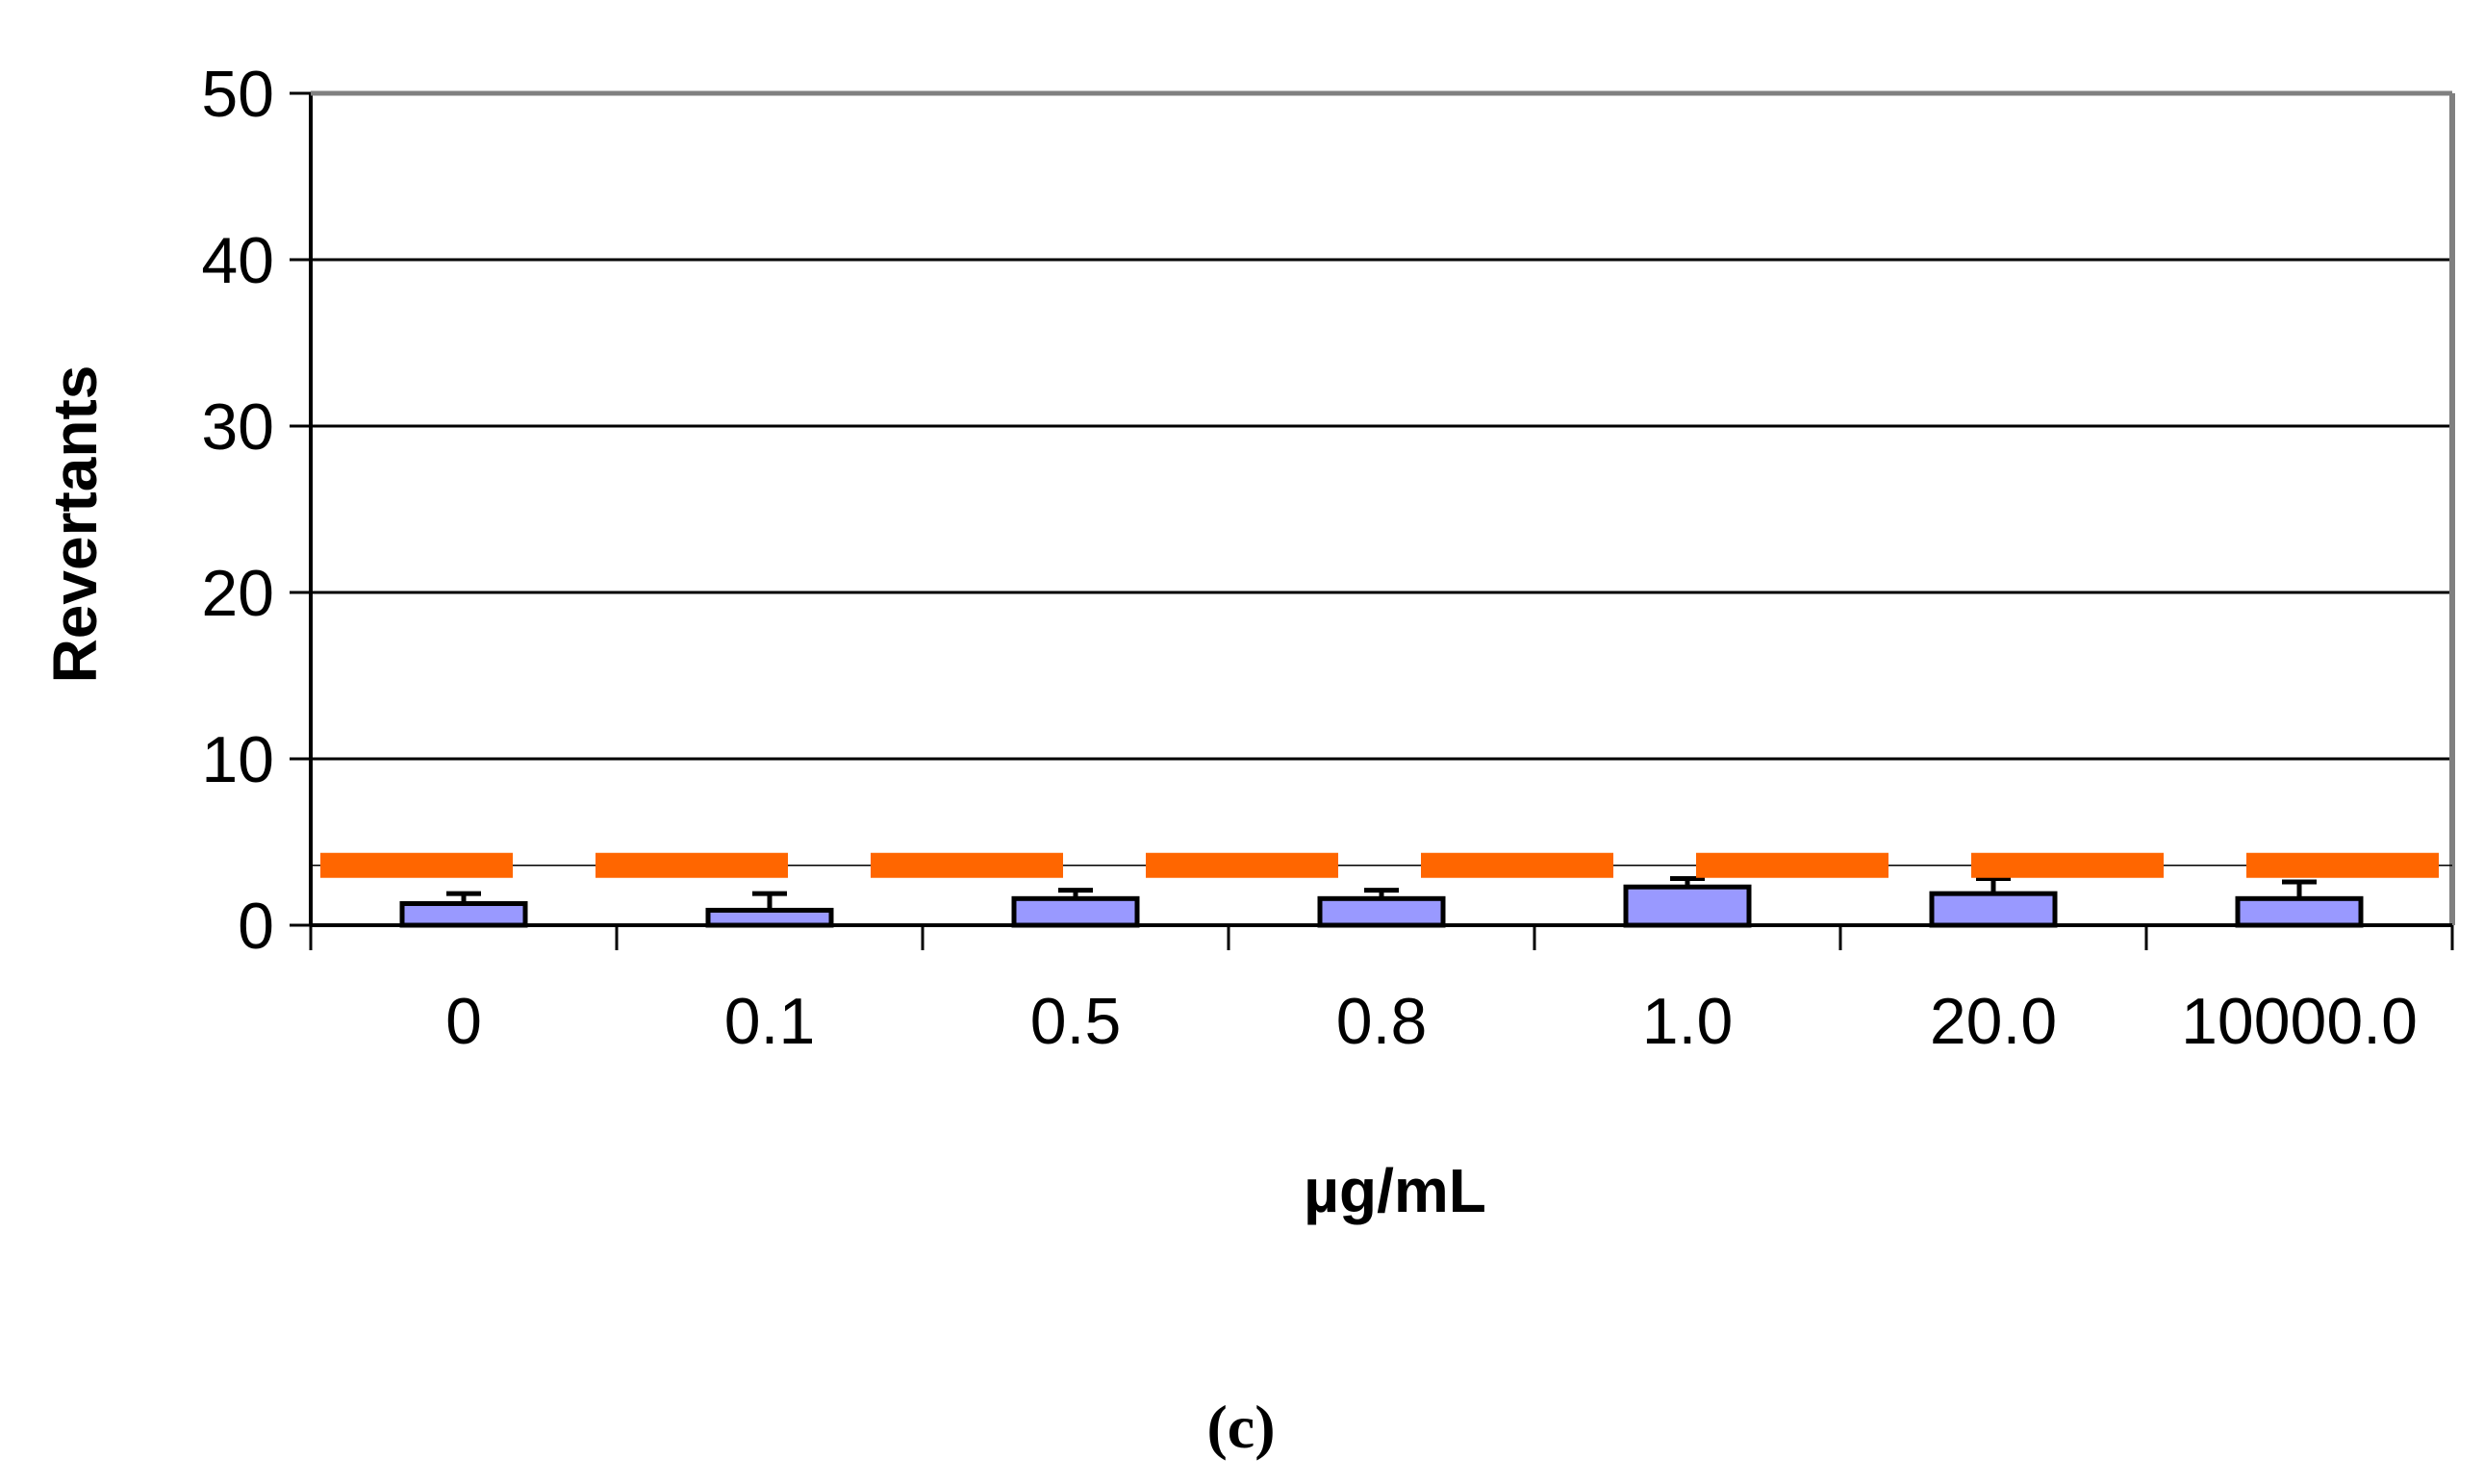 The height and width of the screenshot is (1484, 2484). I want to click on y-tick-label: 0, so click(256, 927).